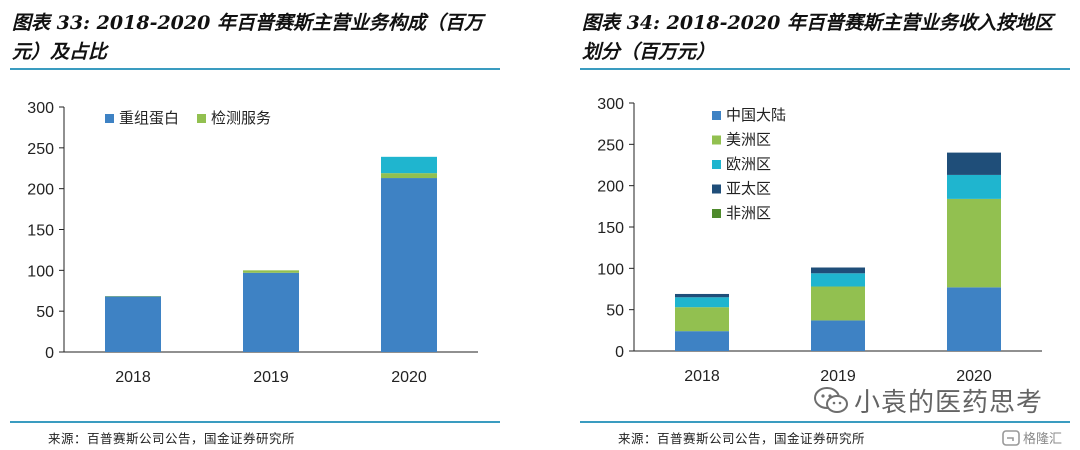 This screenshot has height=450, width=1080. What do you see at coordinates (949, 402) in the screenshot?
I see `watermark-text: 小袁的医药思考` at bounding box center [949, 402].